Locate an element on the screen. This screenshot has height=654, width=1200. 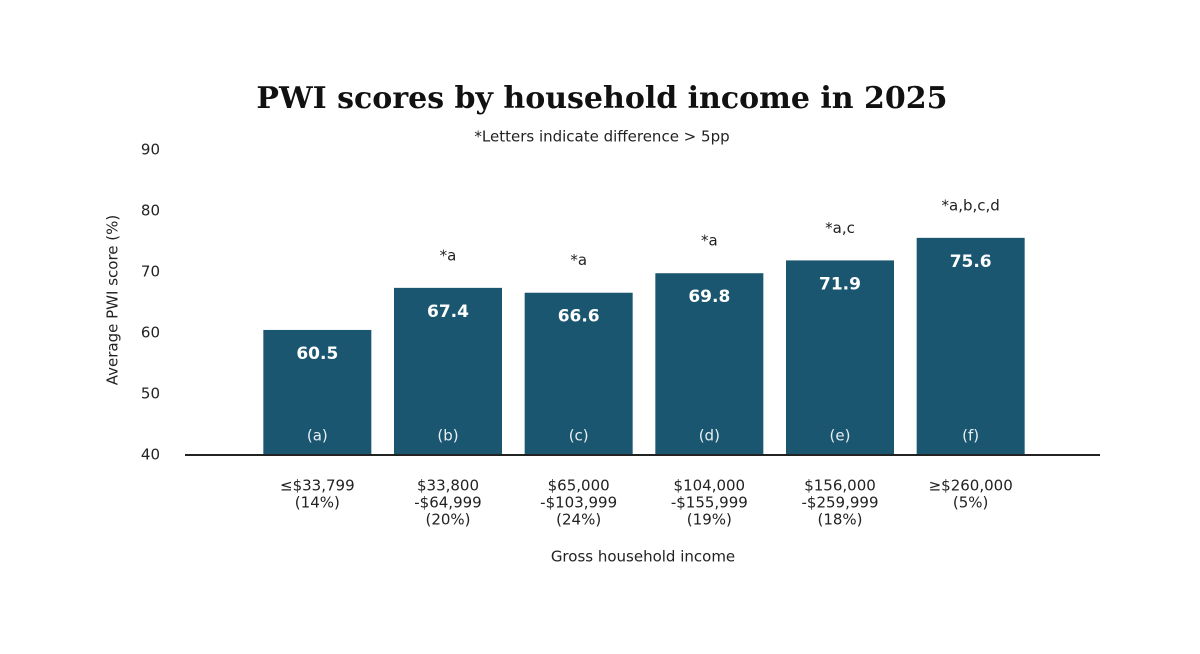
bar-letter: (c) is located at coordinates (579, 436).